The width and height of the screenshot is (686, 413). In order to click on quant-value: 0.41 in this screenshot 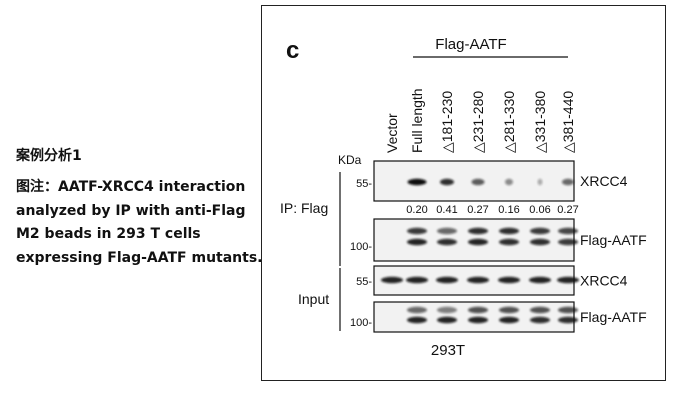, I will do `click(446, 210)`.